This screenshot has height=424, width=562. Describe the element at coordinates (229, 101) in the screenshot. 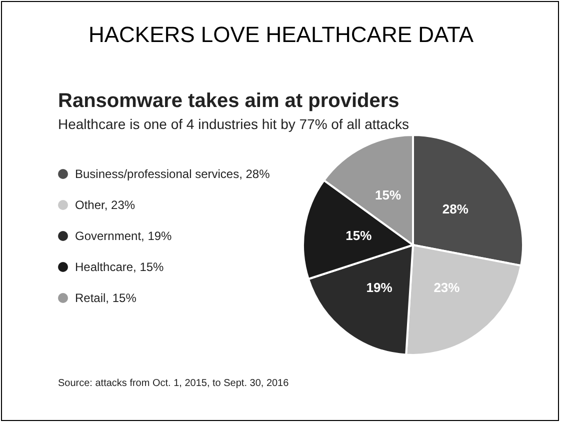

I see `chart-subtitle: Ransomware takes aim at providers` at that location.